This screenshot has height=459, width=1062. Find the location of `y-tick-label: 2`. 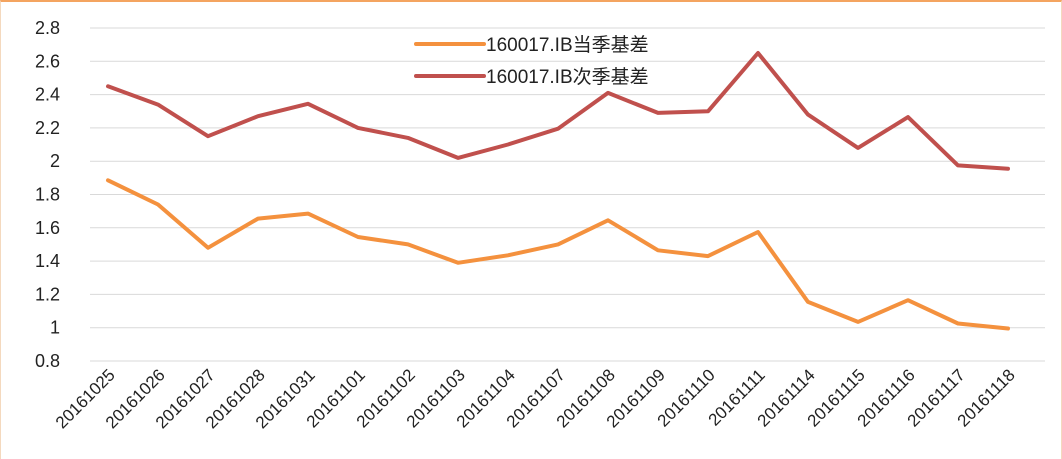

y-tick-label: 2 is located at coordinates (55, 161).